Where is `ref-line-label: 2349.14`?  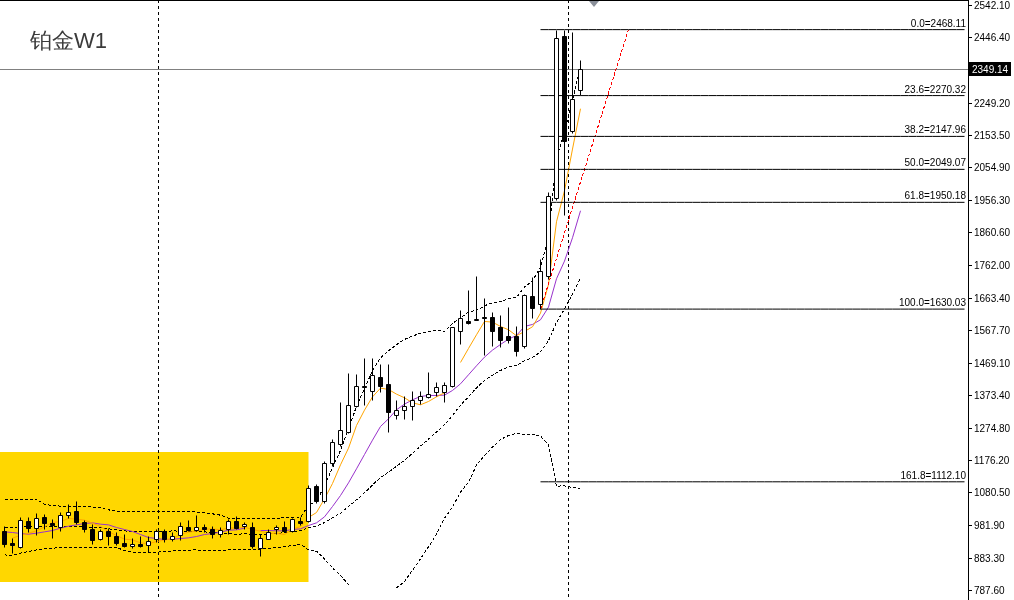
ref-line-label: 2349.14 is located at coordinates (990, 69).